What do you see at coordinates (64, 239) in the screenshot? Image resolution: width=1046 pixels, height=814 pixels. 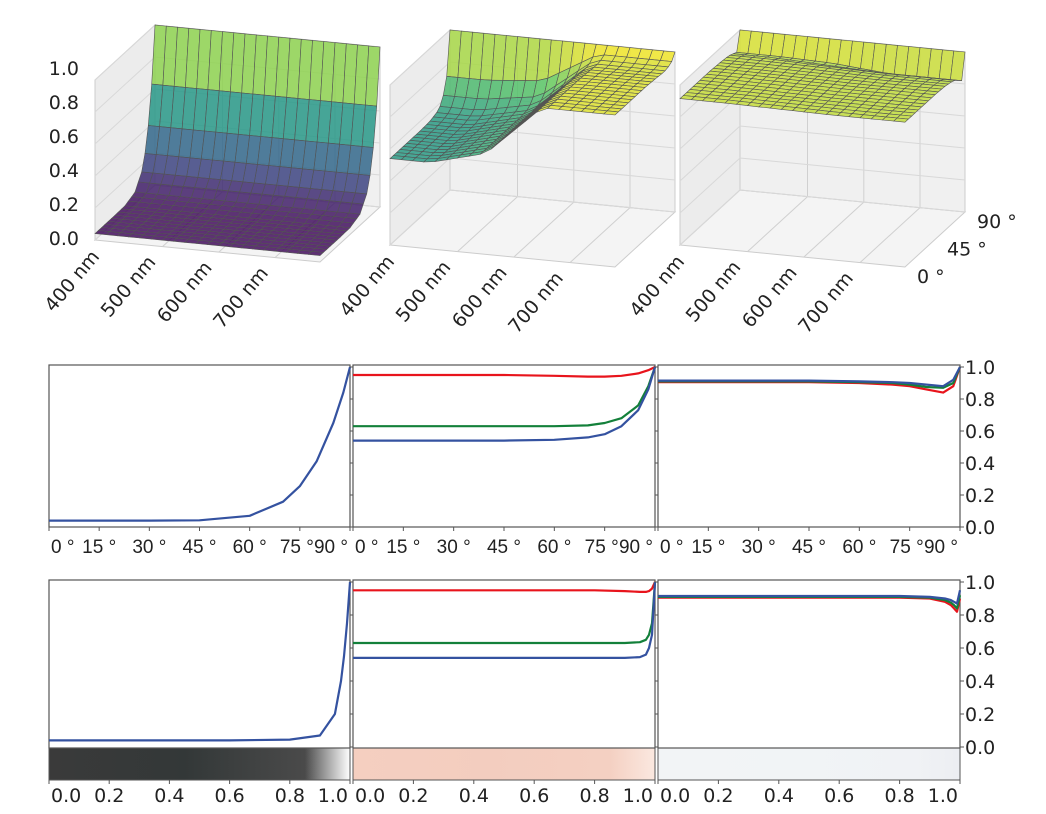 I see `z-tick-label: 0.0` at bounding box center [64, 239].